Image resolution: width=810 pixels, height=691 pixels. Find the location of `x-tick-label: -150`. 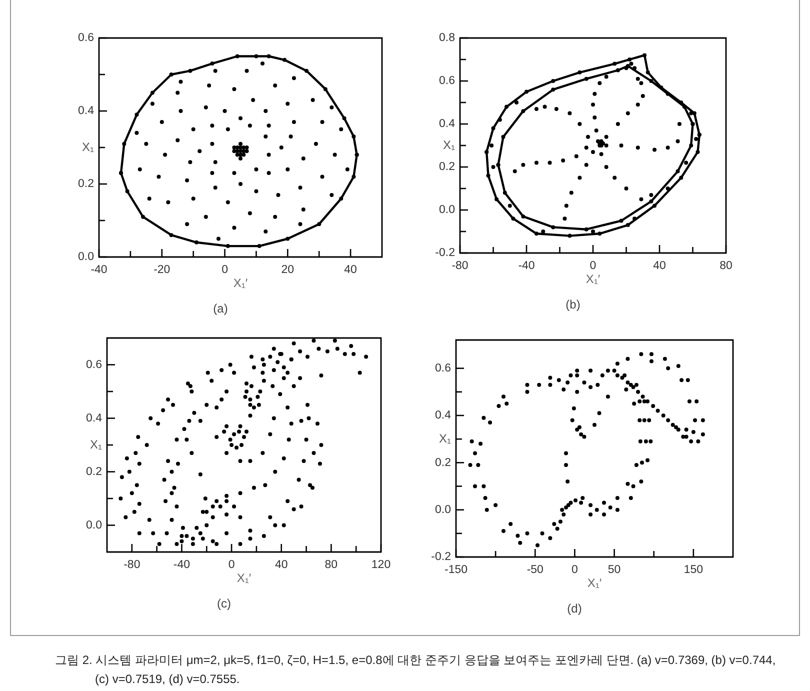

x-tick-label: -150 is located at coordinates (456, 570).